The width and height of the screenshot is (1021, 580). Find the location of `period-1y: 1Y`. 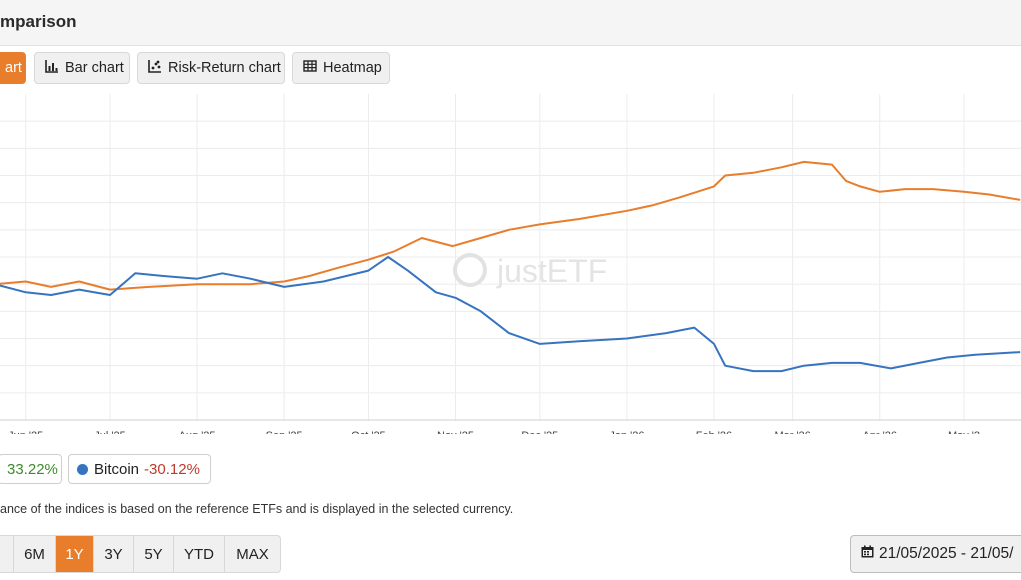

period-1y: 1Y is located at coordinates (75, 554).